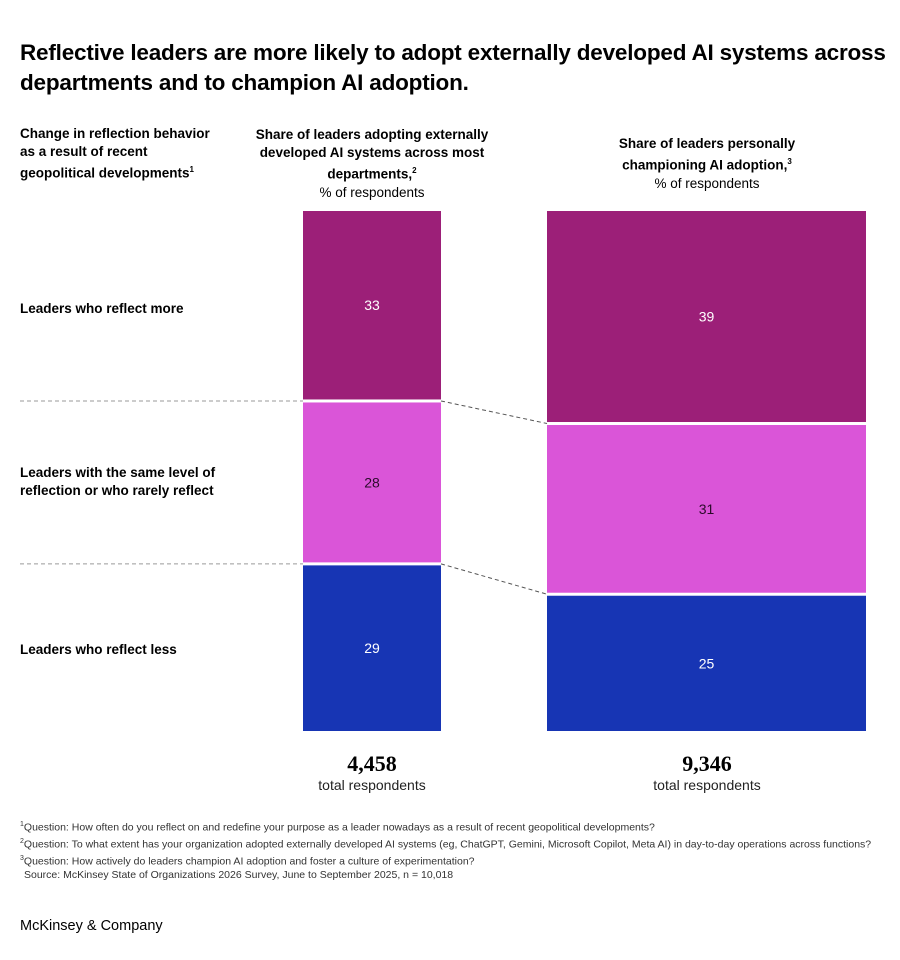 This screenshot has height=960, width=900. I want to click on total-adopting: 4,458 total respondents, so click(372, 773).